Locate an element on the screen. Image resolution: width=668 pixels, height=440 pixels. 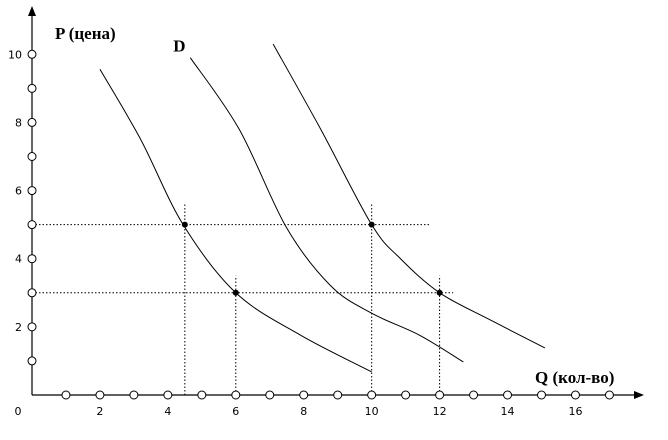
y-tick-label: 6 is located at coordinates (18, 191).